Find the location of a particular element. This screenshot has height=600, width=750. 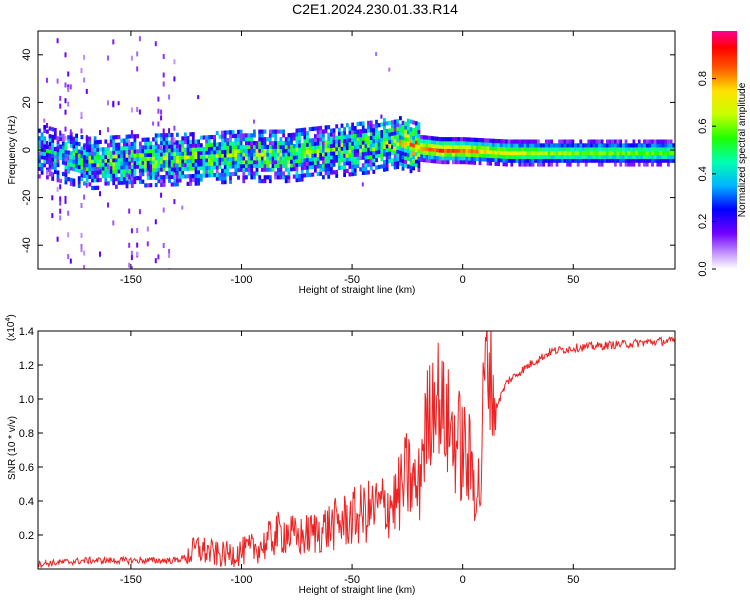

figure-title: C2E1.2024.230.01.33.R14 is located at coordinates (375, 9).